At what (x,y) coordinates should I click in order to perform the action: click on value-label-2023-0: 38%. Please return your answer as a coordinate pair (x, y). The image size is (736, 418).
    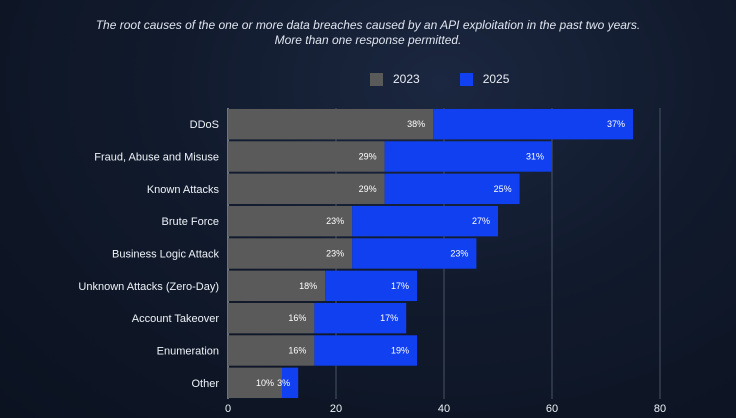
    Looking at the image, I should click on (416, 124).